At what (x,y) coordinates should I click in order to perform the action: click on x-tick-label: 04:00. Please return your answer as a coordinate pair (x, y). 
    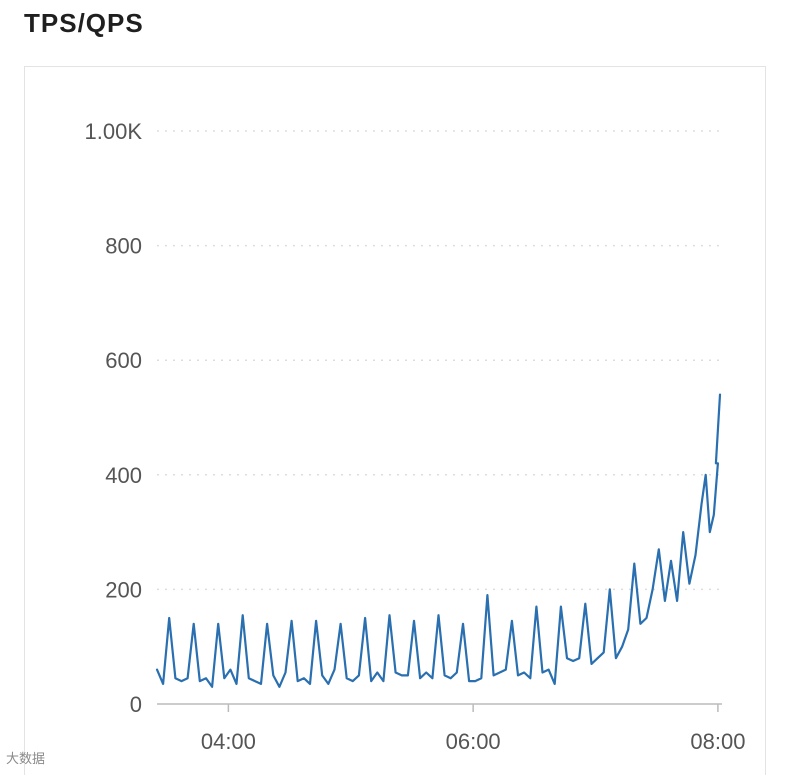
    Looking at the image, I should click on (228, 741).